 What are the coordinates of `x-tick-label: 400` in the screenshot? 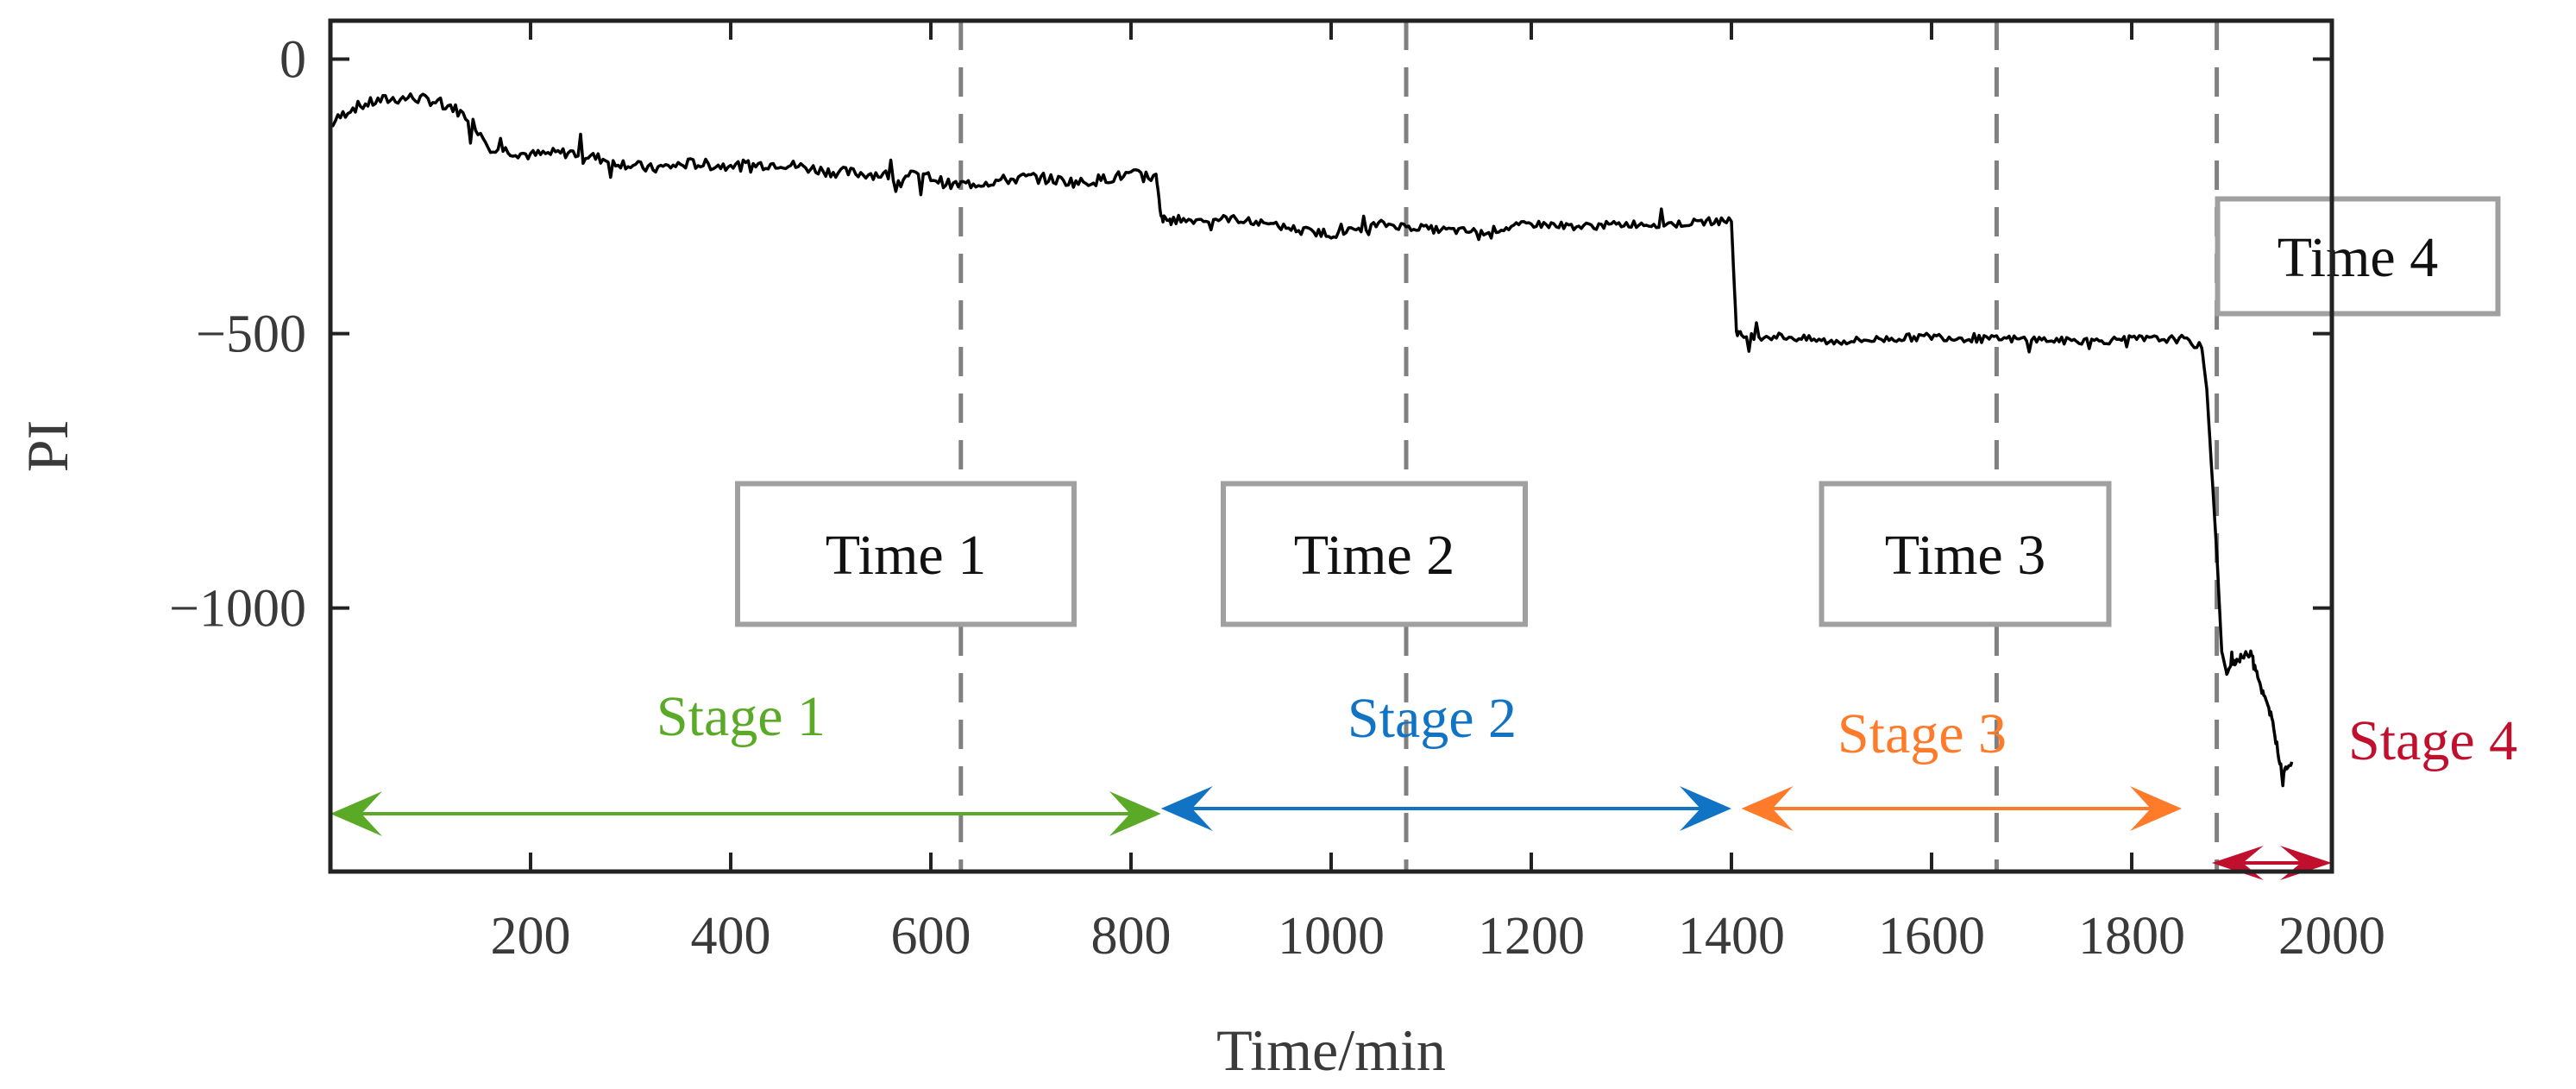 It's located at (731, 936).